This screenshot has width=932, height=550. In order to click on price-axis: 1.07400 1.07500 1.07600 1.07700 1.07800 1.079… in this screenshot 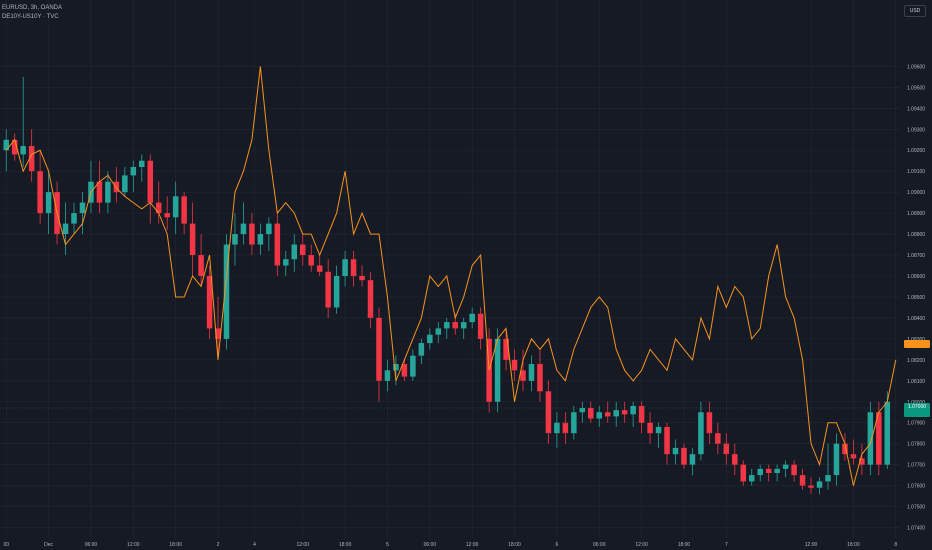, I will do `click(916, 297)`.